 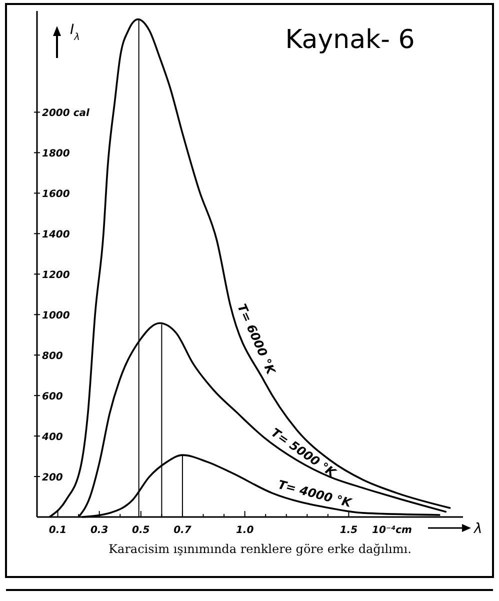 I want to click on y-tick-label: 1000, so click(x=56, y=316).